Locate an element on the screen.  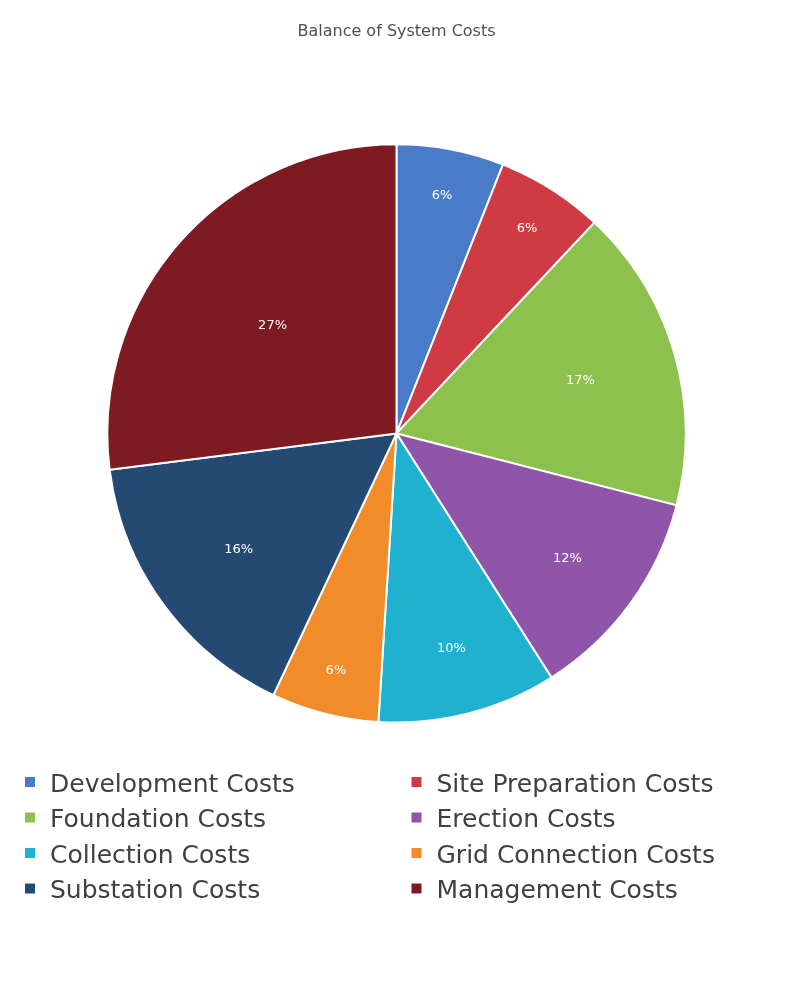
legend-label: Grid Connection Costs is located at coordinates (575, 854).